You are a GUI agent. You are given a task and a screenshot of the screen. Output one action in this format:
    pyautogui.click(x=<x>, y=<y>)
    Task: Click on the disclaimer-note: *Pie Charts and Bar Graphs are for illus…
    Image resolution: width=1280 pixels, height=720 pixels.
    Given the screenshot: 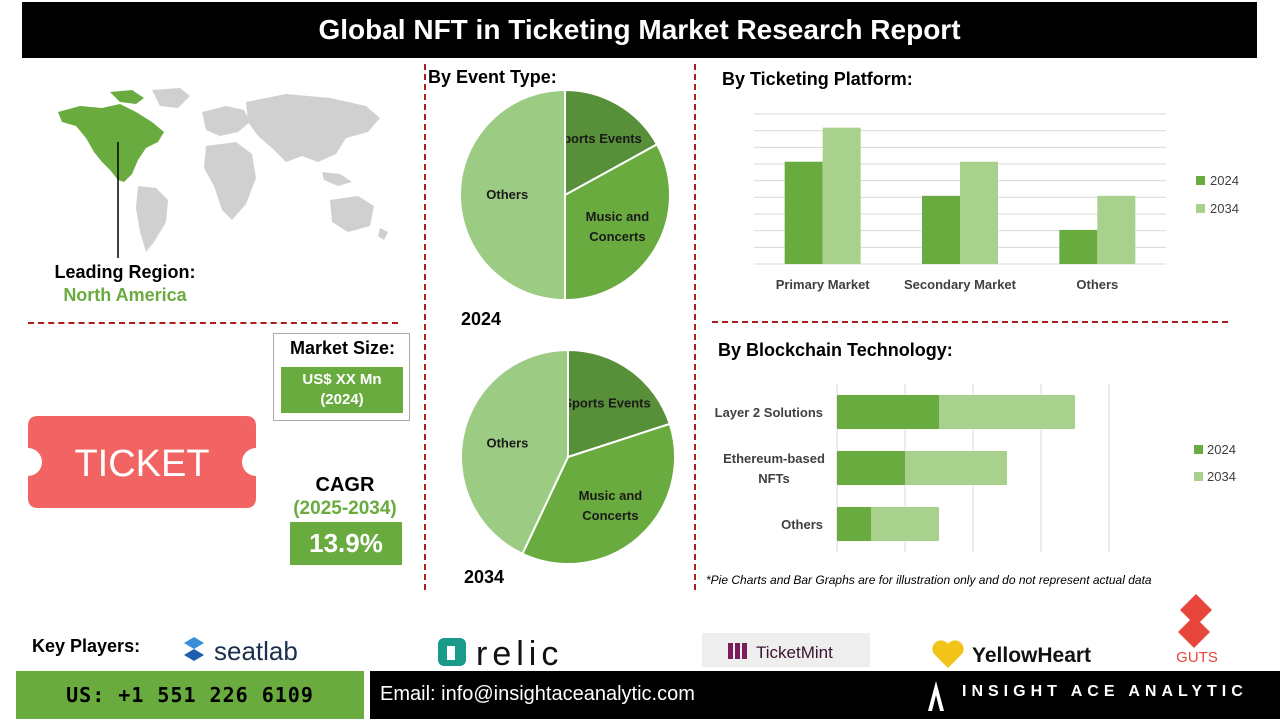 What is the action you would take?
    pyautogui.click(x=929, y=580)
    